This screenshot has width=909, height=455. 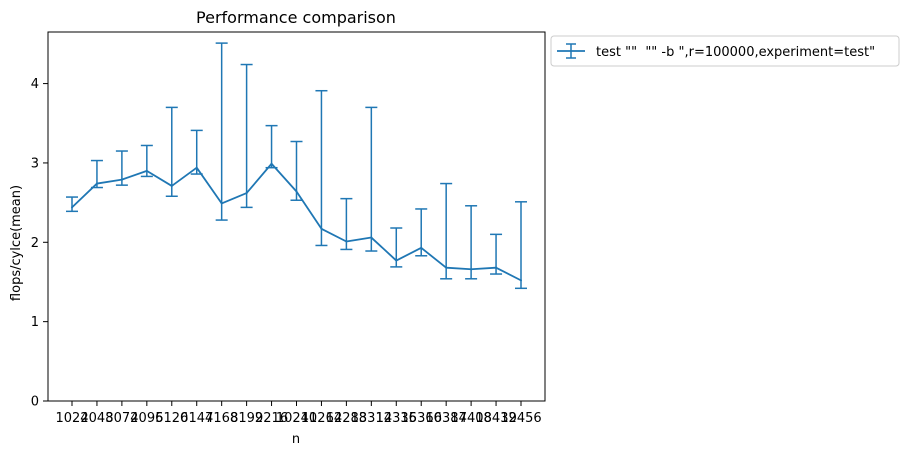 I want to click on x-tick-label: 19456, so click(x=520, y=418).